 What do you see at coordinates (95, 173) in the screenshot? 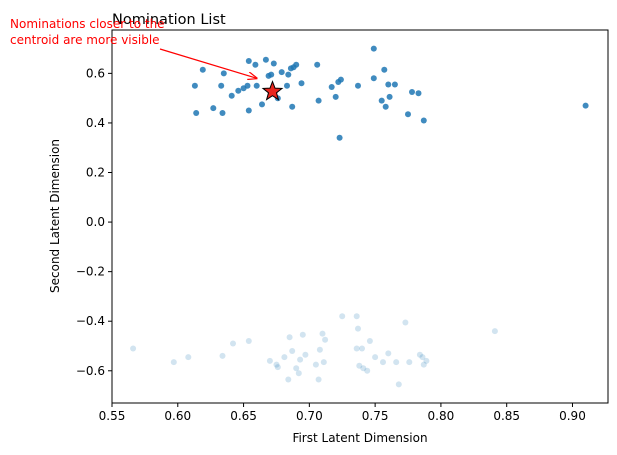
I see `y-tick-label: 0.2` at bounding box center [95, 173].